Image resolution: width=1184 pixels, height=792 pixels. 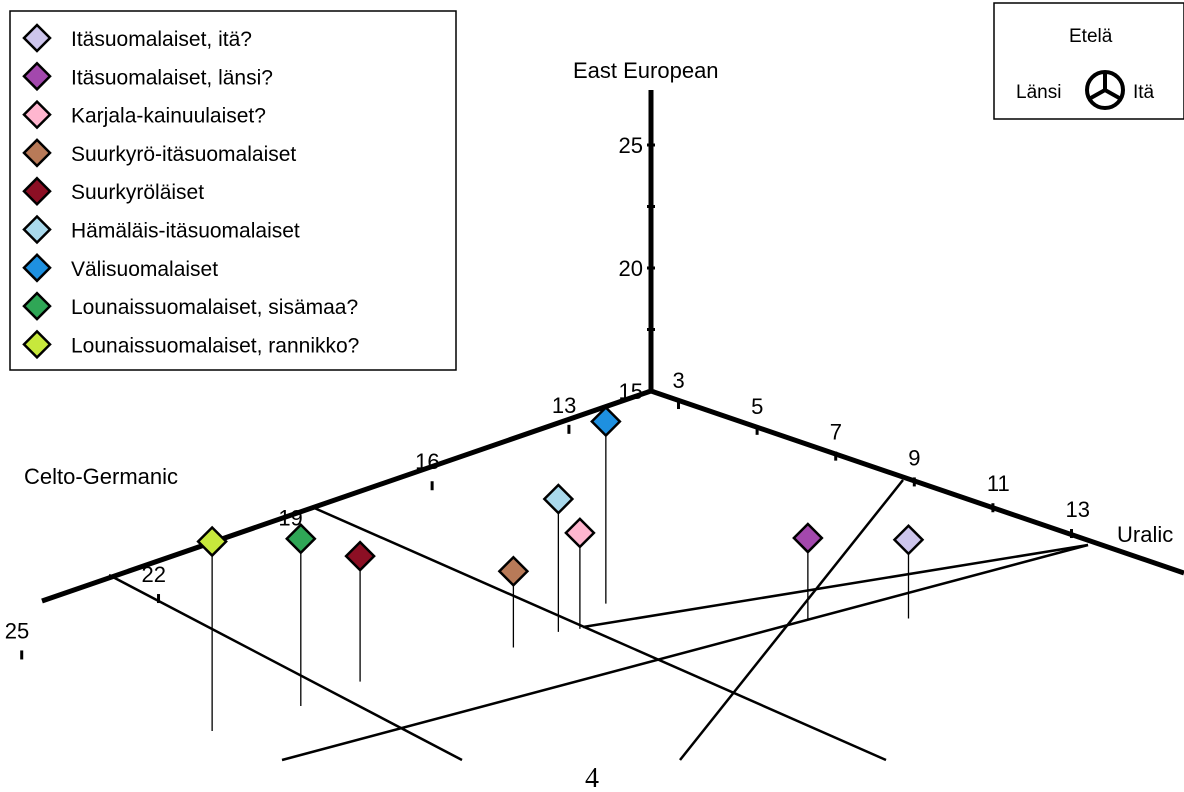 What do you see at coordinates (101, 476) in the screenshot?
I see `axis-title-y: Celto-Germanic` at bounding box center [101, 476].